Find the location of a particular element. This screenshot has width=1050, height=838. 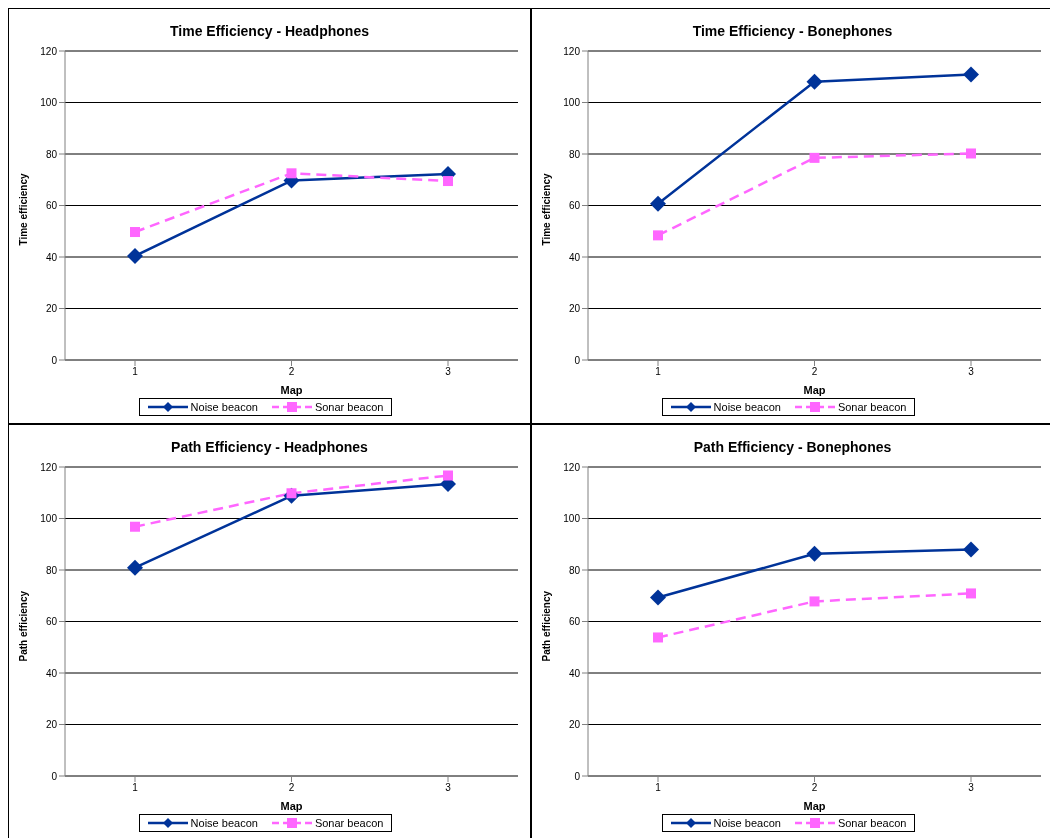

chart-title: Path Efficiency - Headphones is located at coordinates (269, 448).